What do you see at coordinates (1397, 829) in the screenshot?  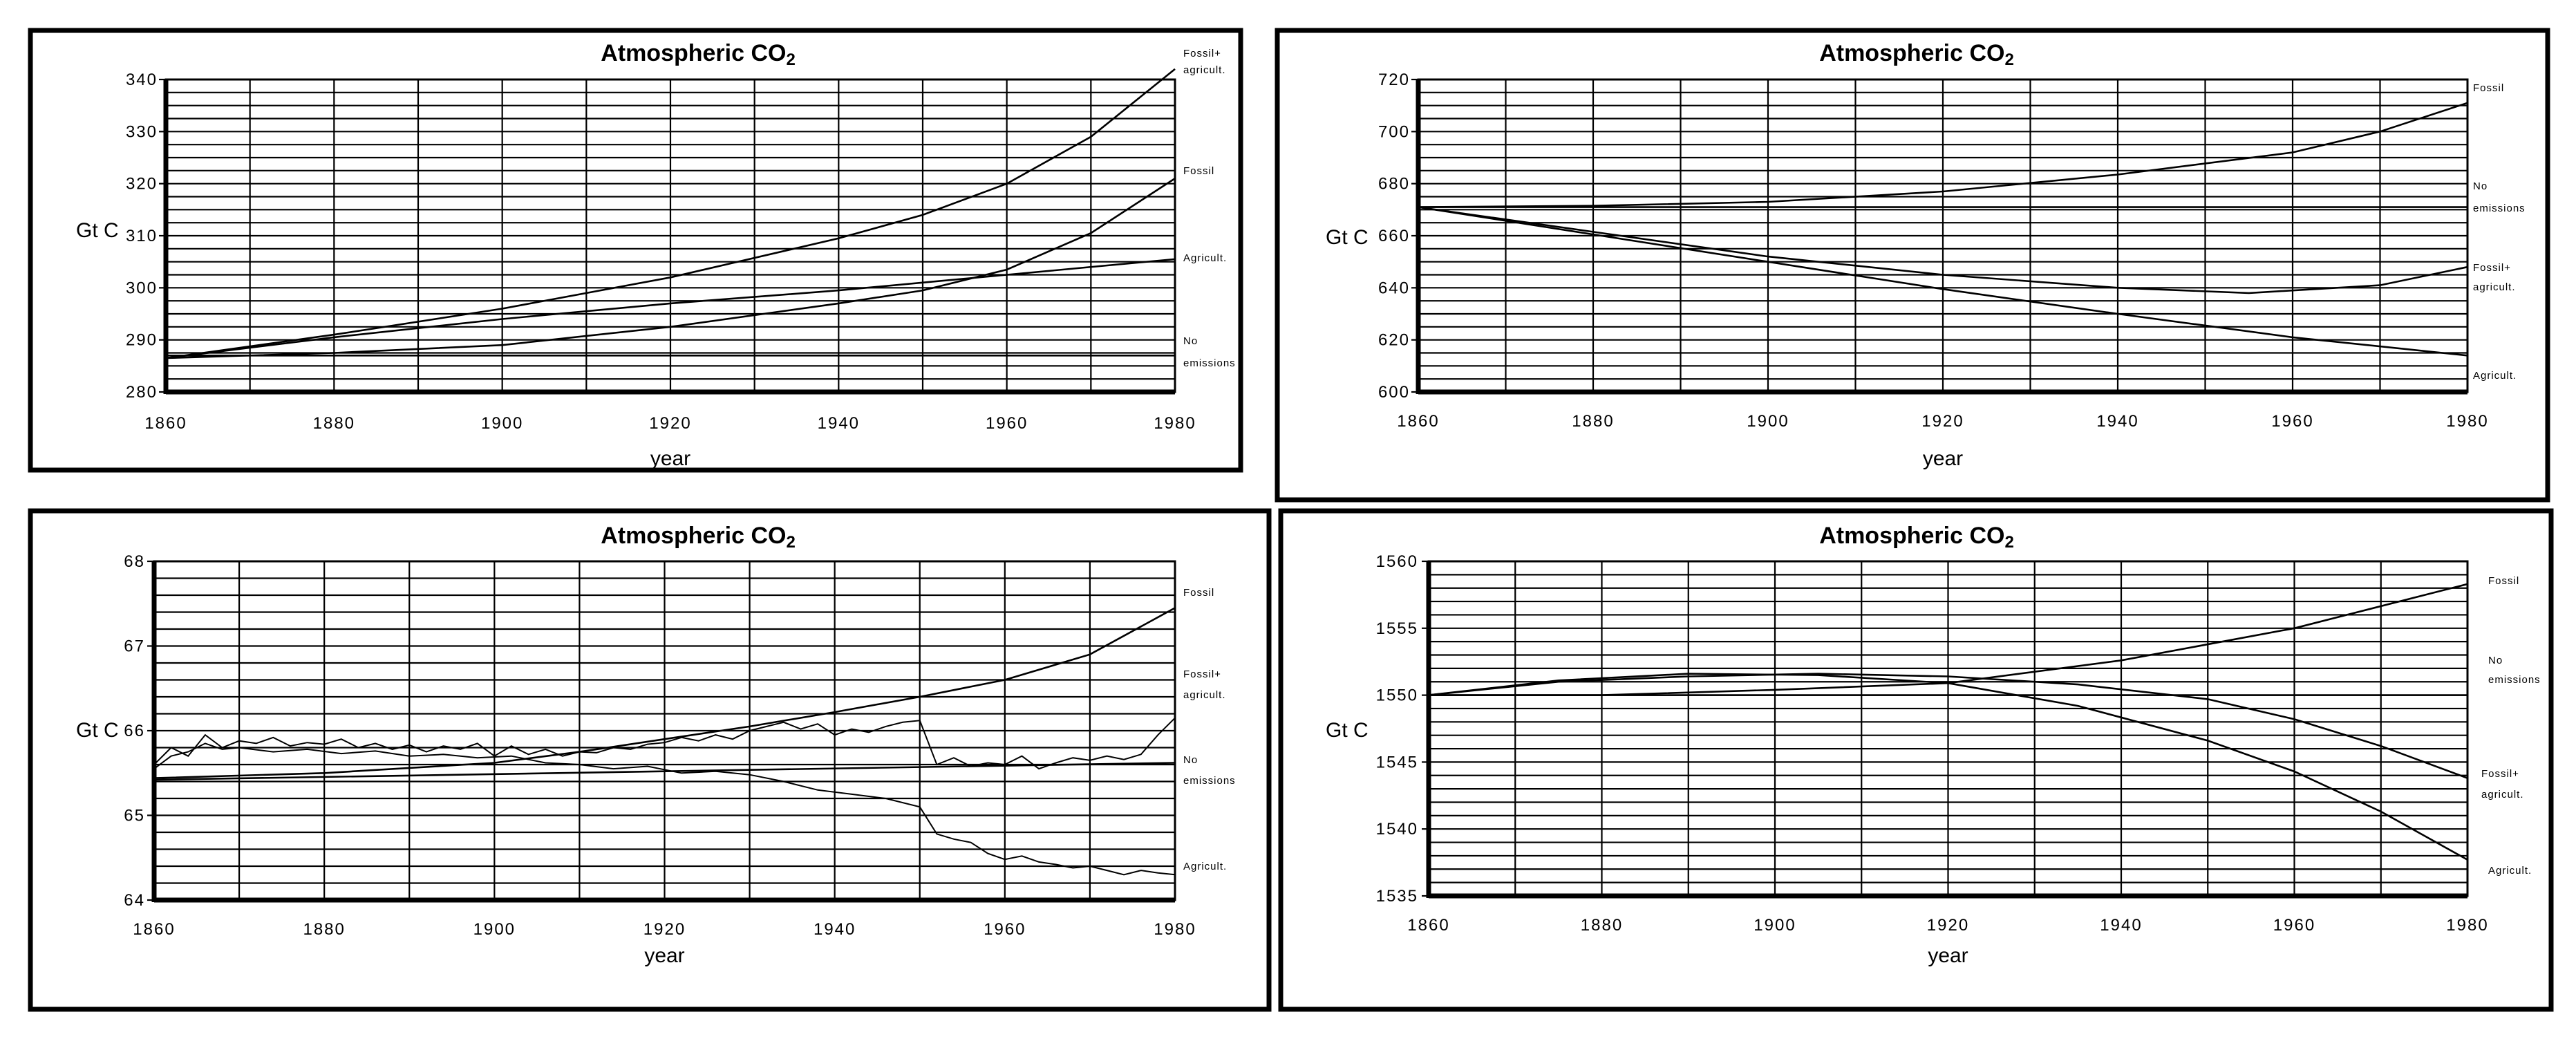 I see `y-tick-label: 1540` at bounding box center [1397, 829].